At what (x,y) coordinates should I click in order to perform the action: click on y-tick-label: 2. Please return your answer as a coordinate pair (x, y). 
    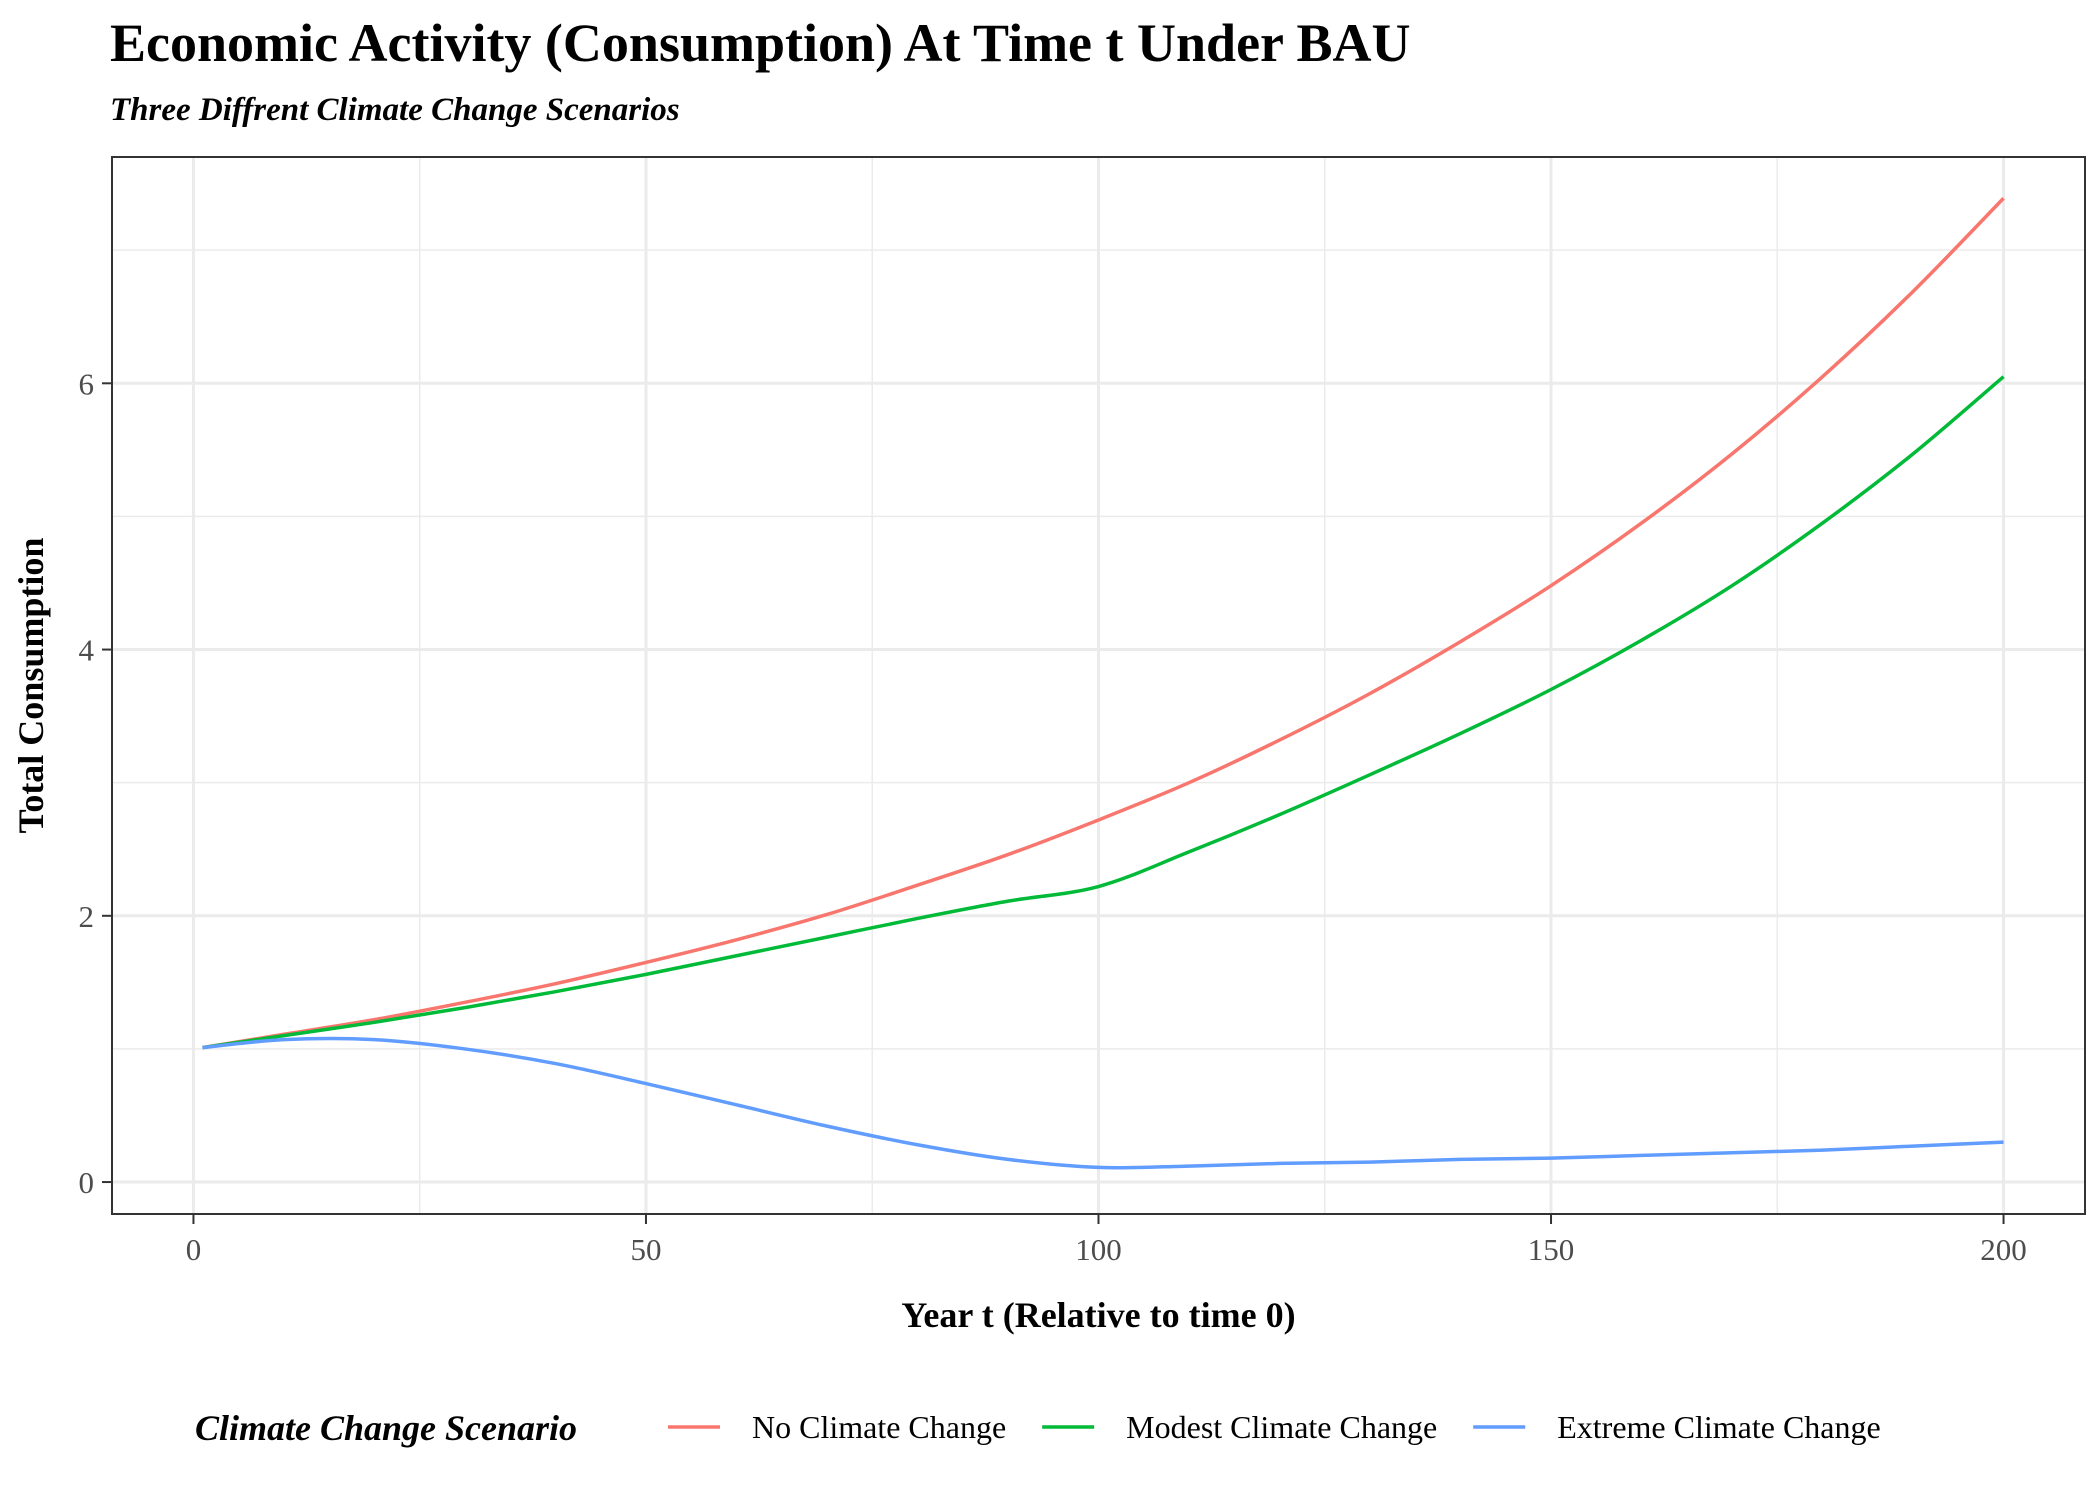
    Looking at the image, I should click on (87, 916).